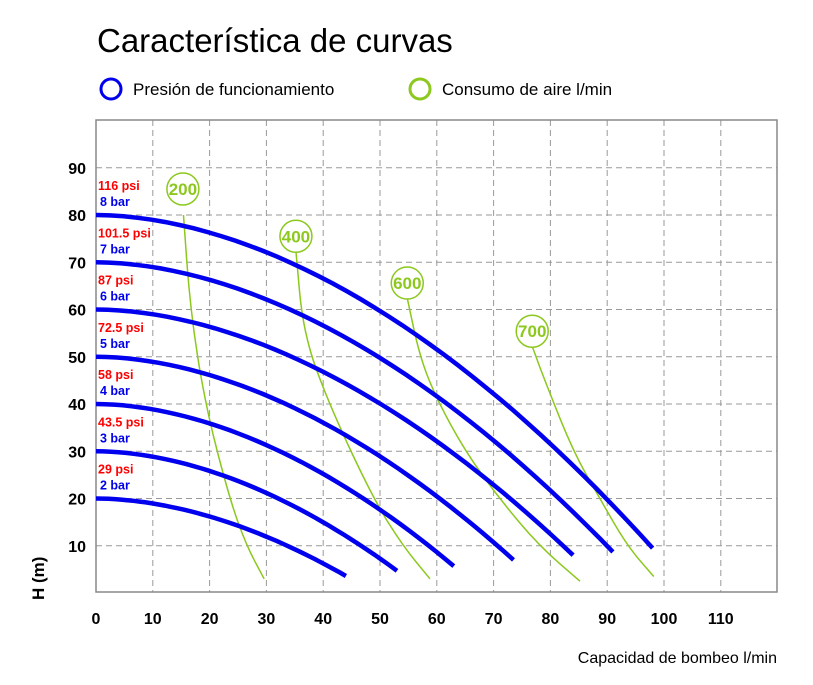 The image size is (813, 685). What do you see at coordinates (77, 216) in the screenshot?
I see `y-tick-label: 80` at bounding box center [77, 216].